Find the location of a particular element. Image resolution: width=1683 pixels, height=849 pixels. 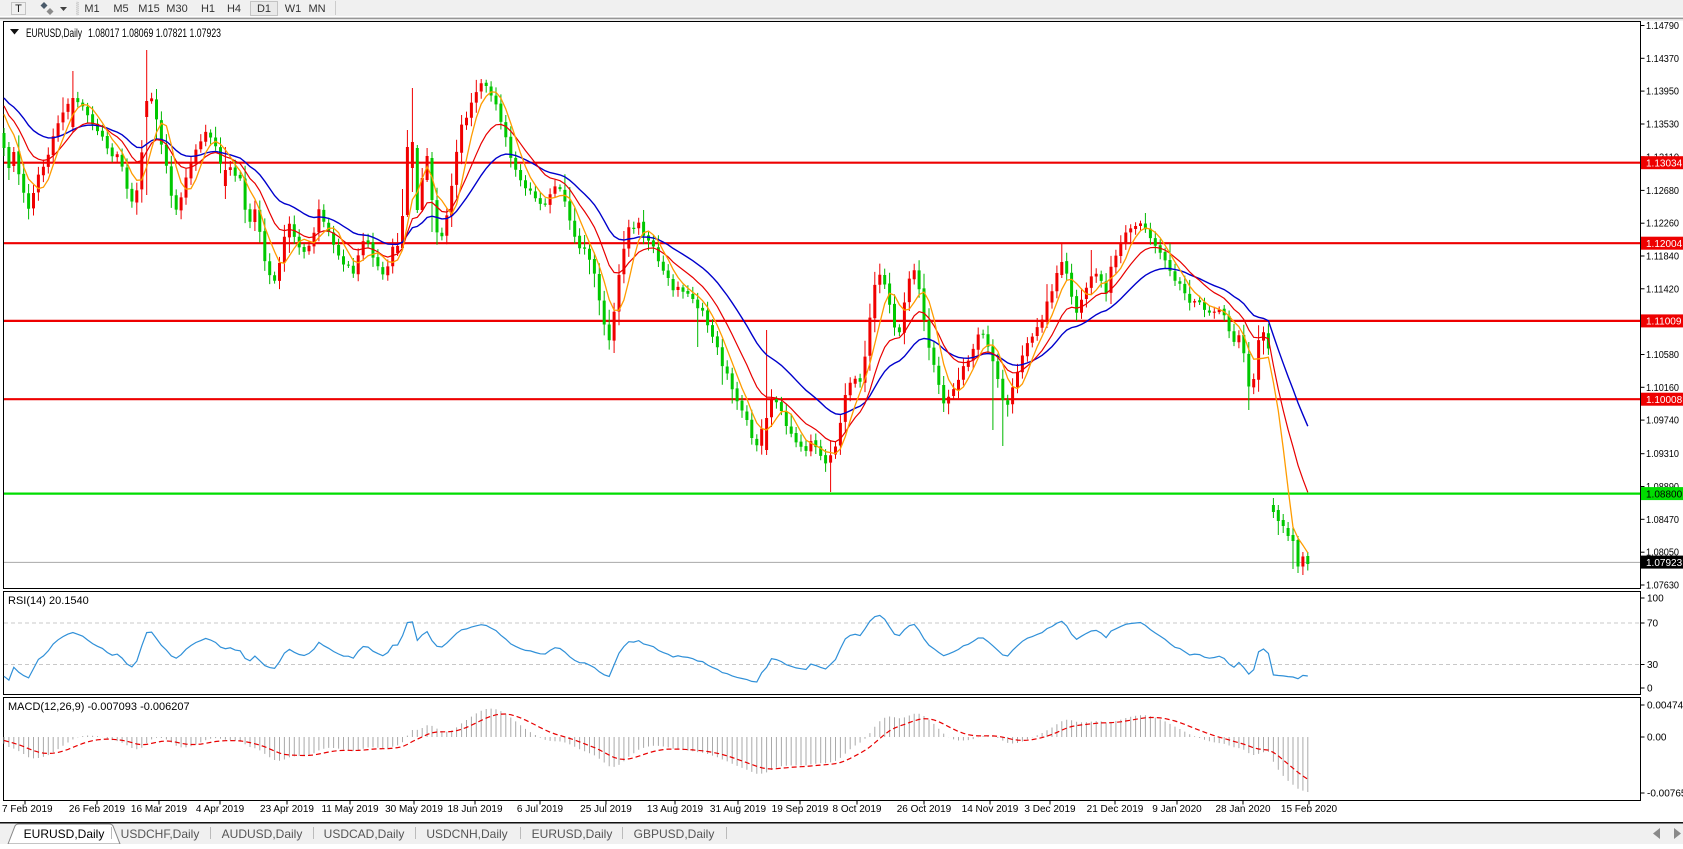

svg-text:MACD(12,26,9) -0.007093 -0.006: MACD(12,26,9) -0.007093 -0.006207 is located at coordinates (99, 707).